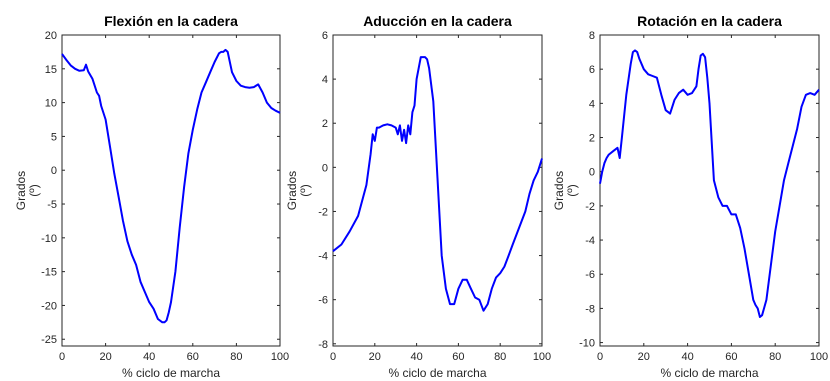 This screenshot has height=381, width=830. What do you see at coordinates (52, 205) in the screenshot?
I see `y-tick-label: -5` at bounding box center [52, 205].